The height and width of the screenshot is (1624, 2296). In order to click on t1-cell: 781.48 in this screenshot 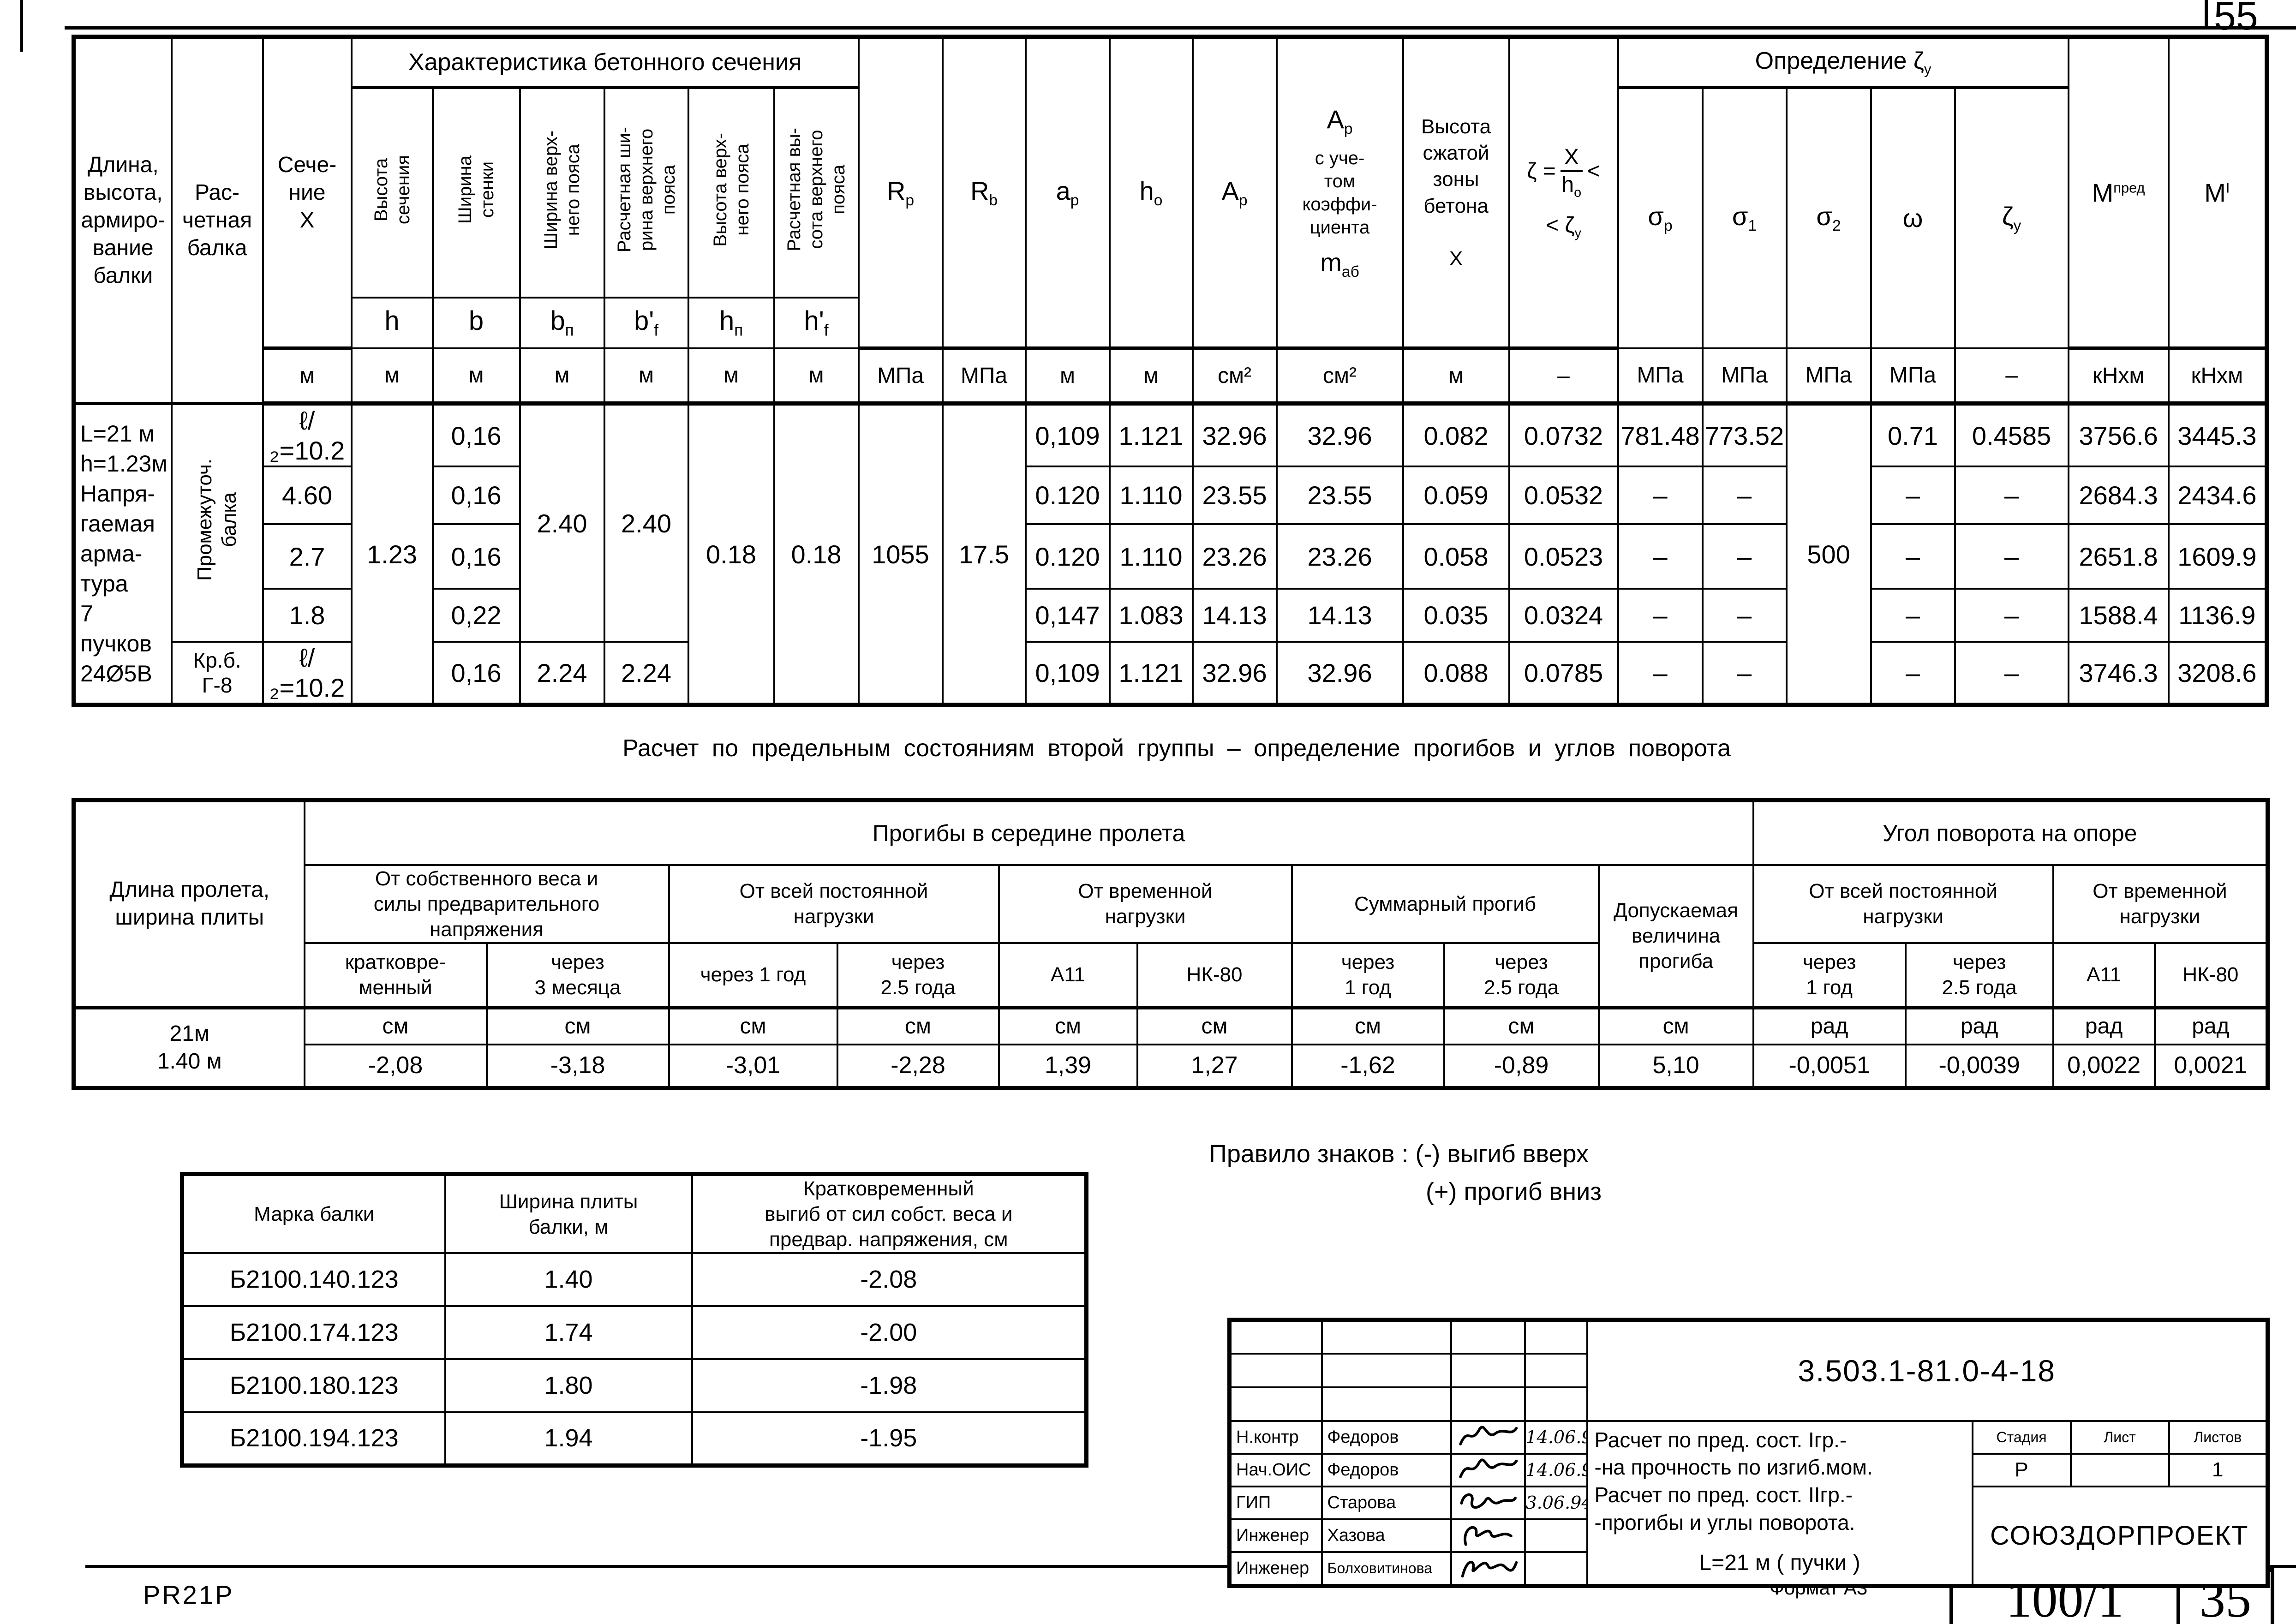, I will do `click(1660, 434)`.